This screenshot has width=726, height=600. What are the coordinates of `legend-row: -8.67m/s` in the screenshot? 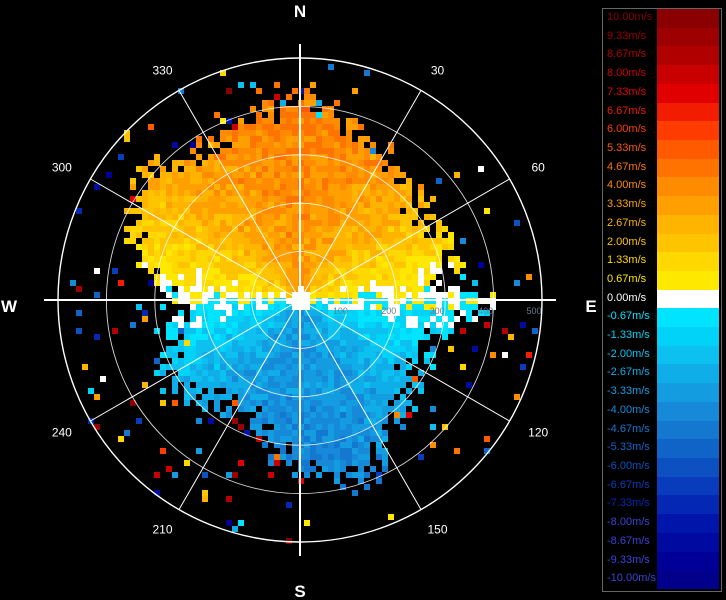 It's located at (662, 542).